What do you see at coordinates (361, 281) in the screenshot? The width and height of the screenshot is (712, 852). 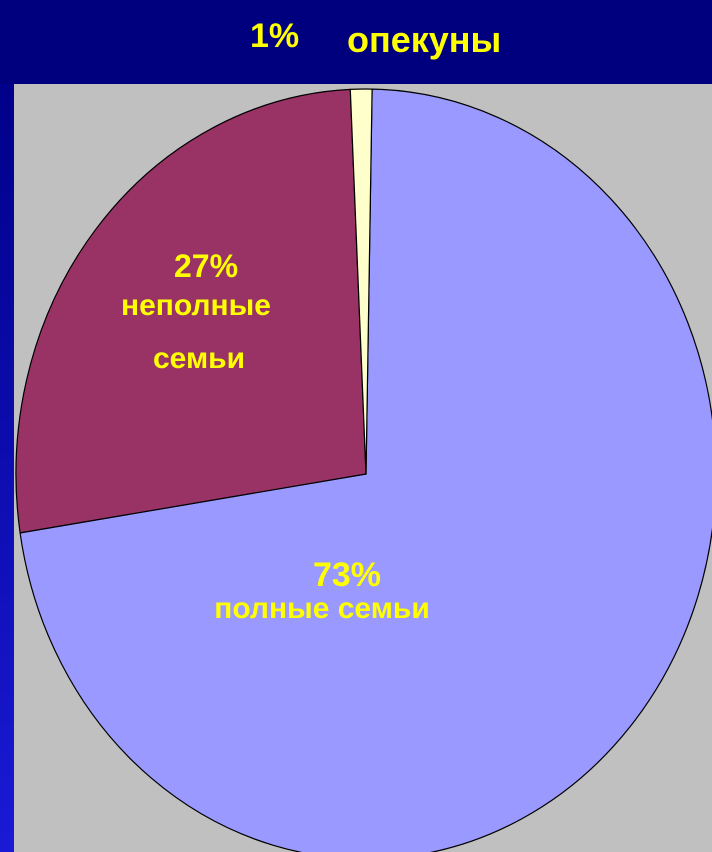 I see `pie-slice-guardians` at bounding box center [361, 281].